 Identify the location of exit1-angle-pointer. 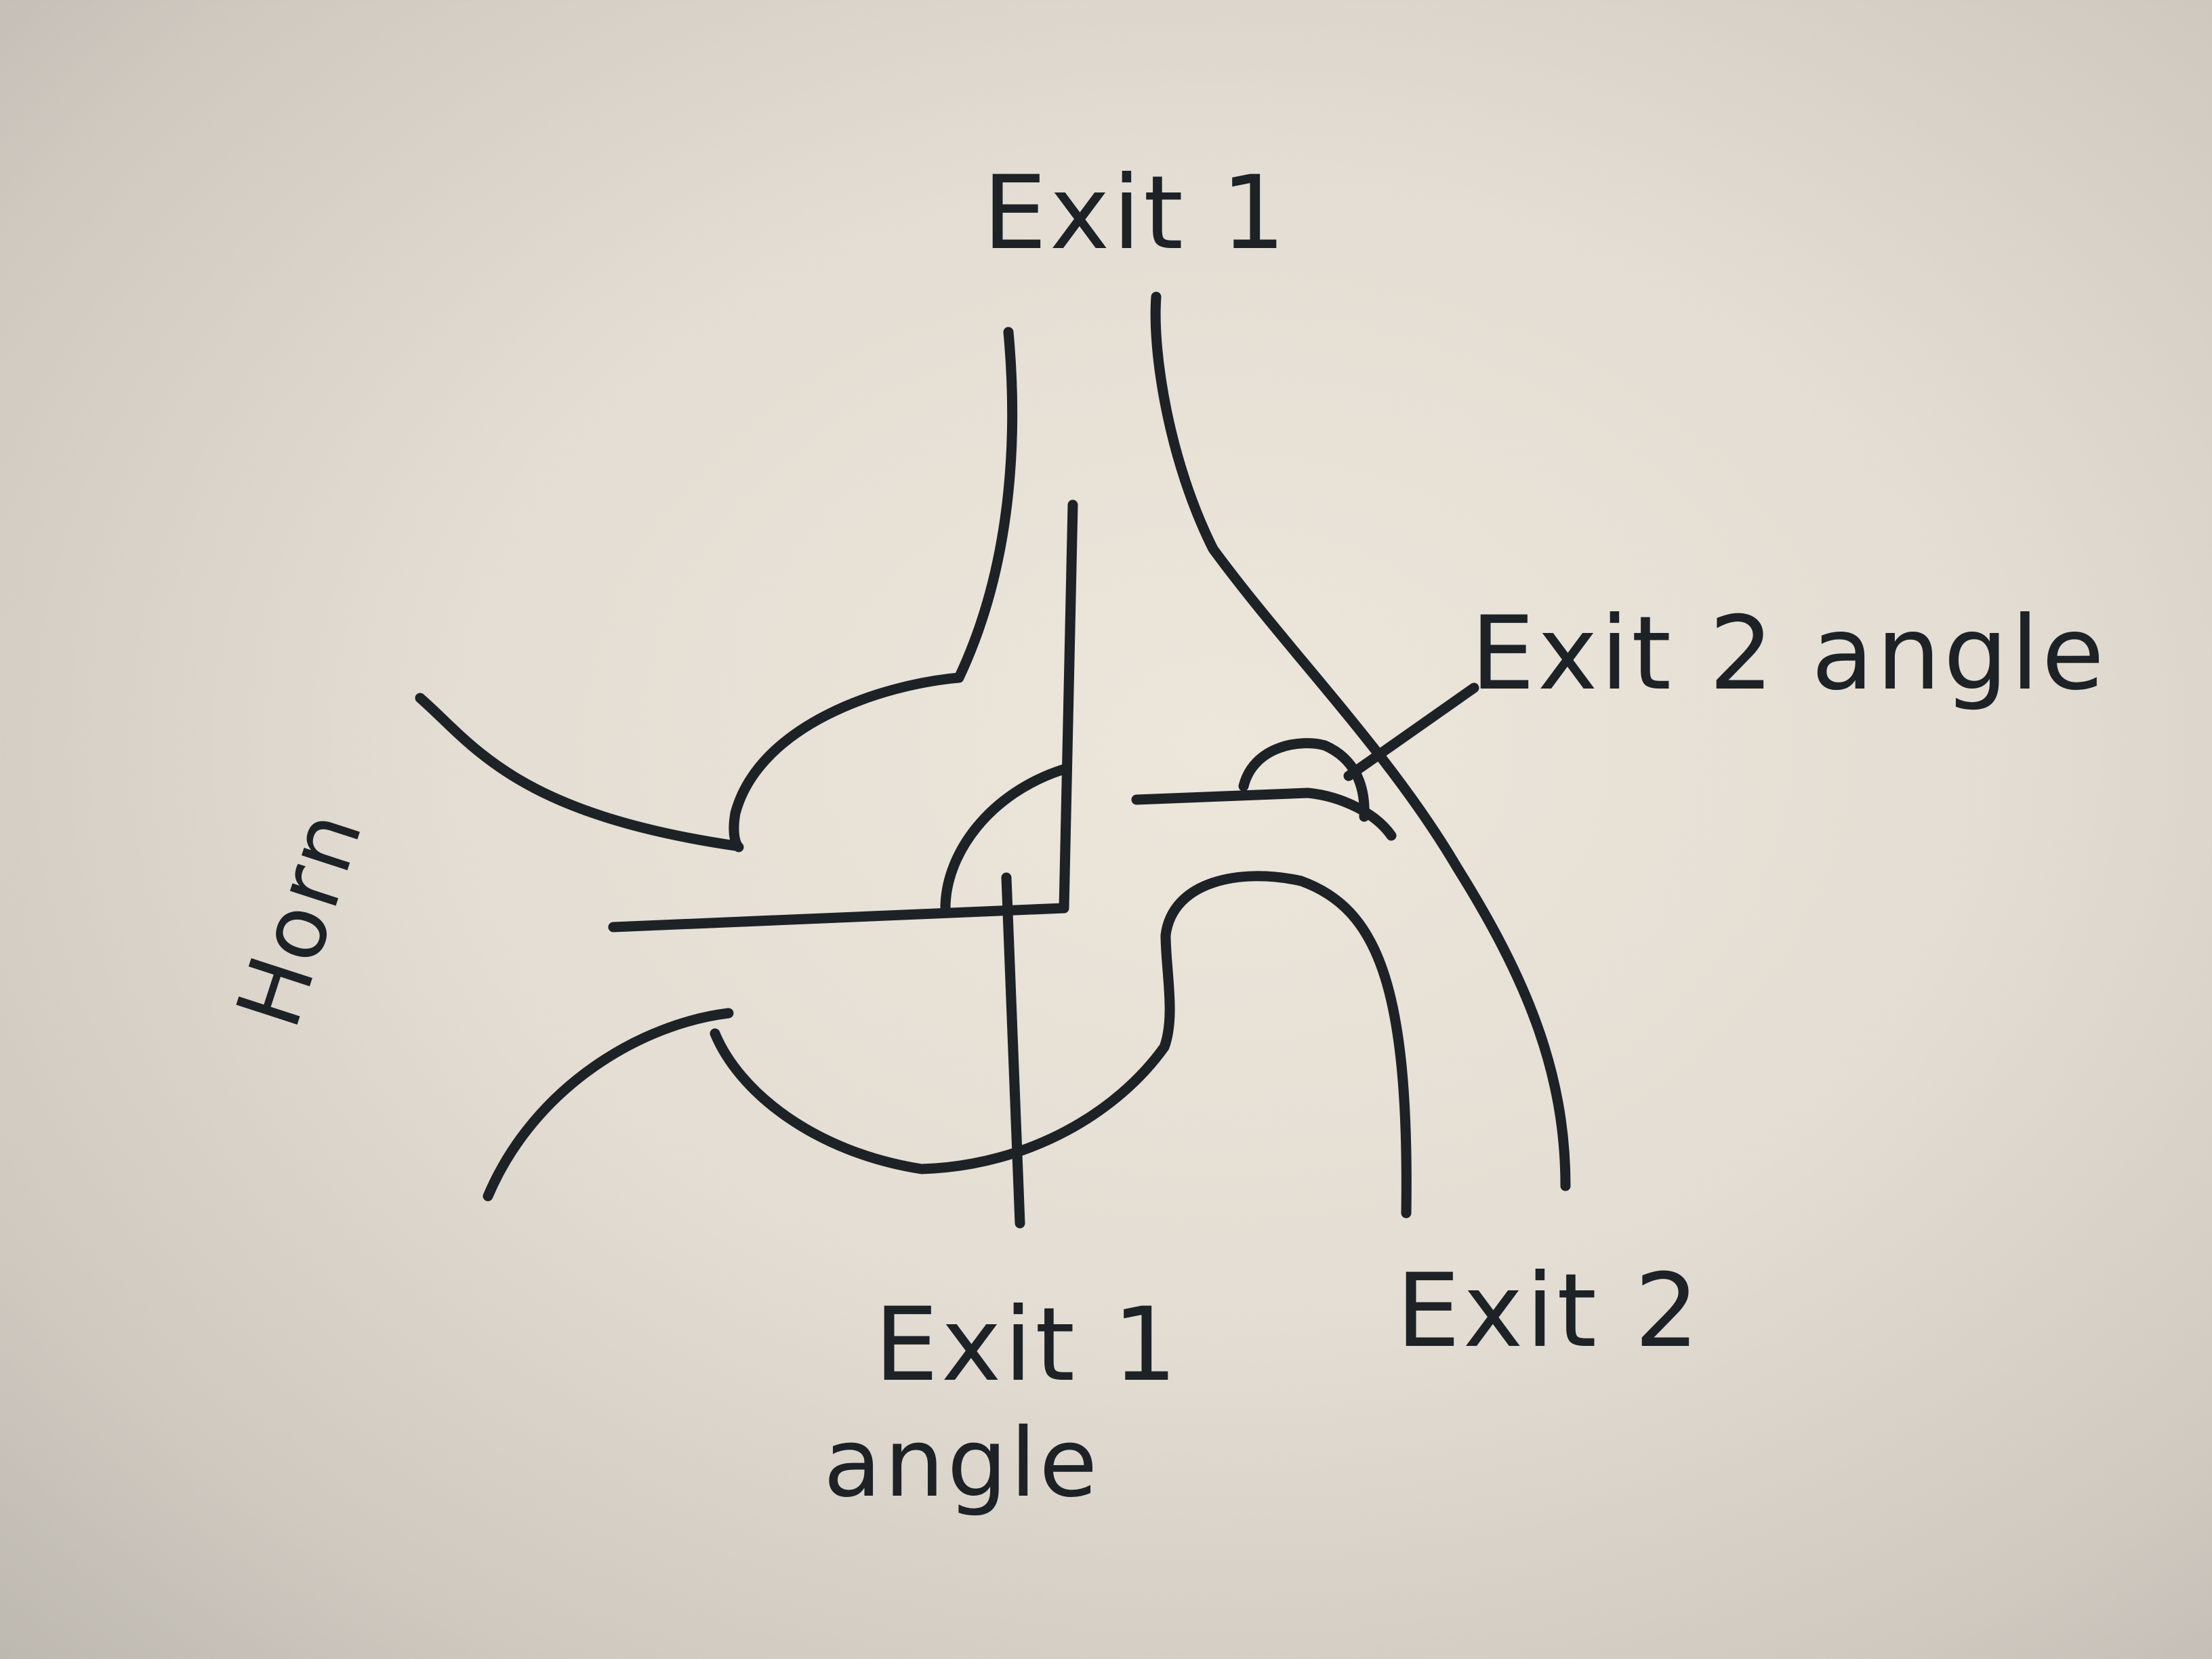
(1013, 1050).